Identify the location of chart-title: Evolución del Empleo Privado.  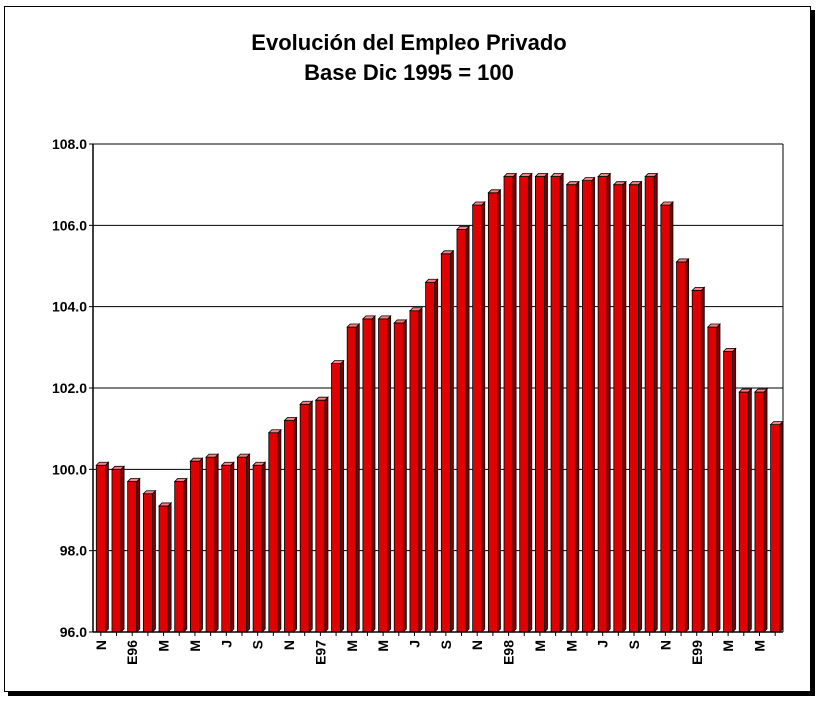
(409, 42).